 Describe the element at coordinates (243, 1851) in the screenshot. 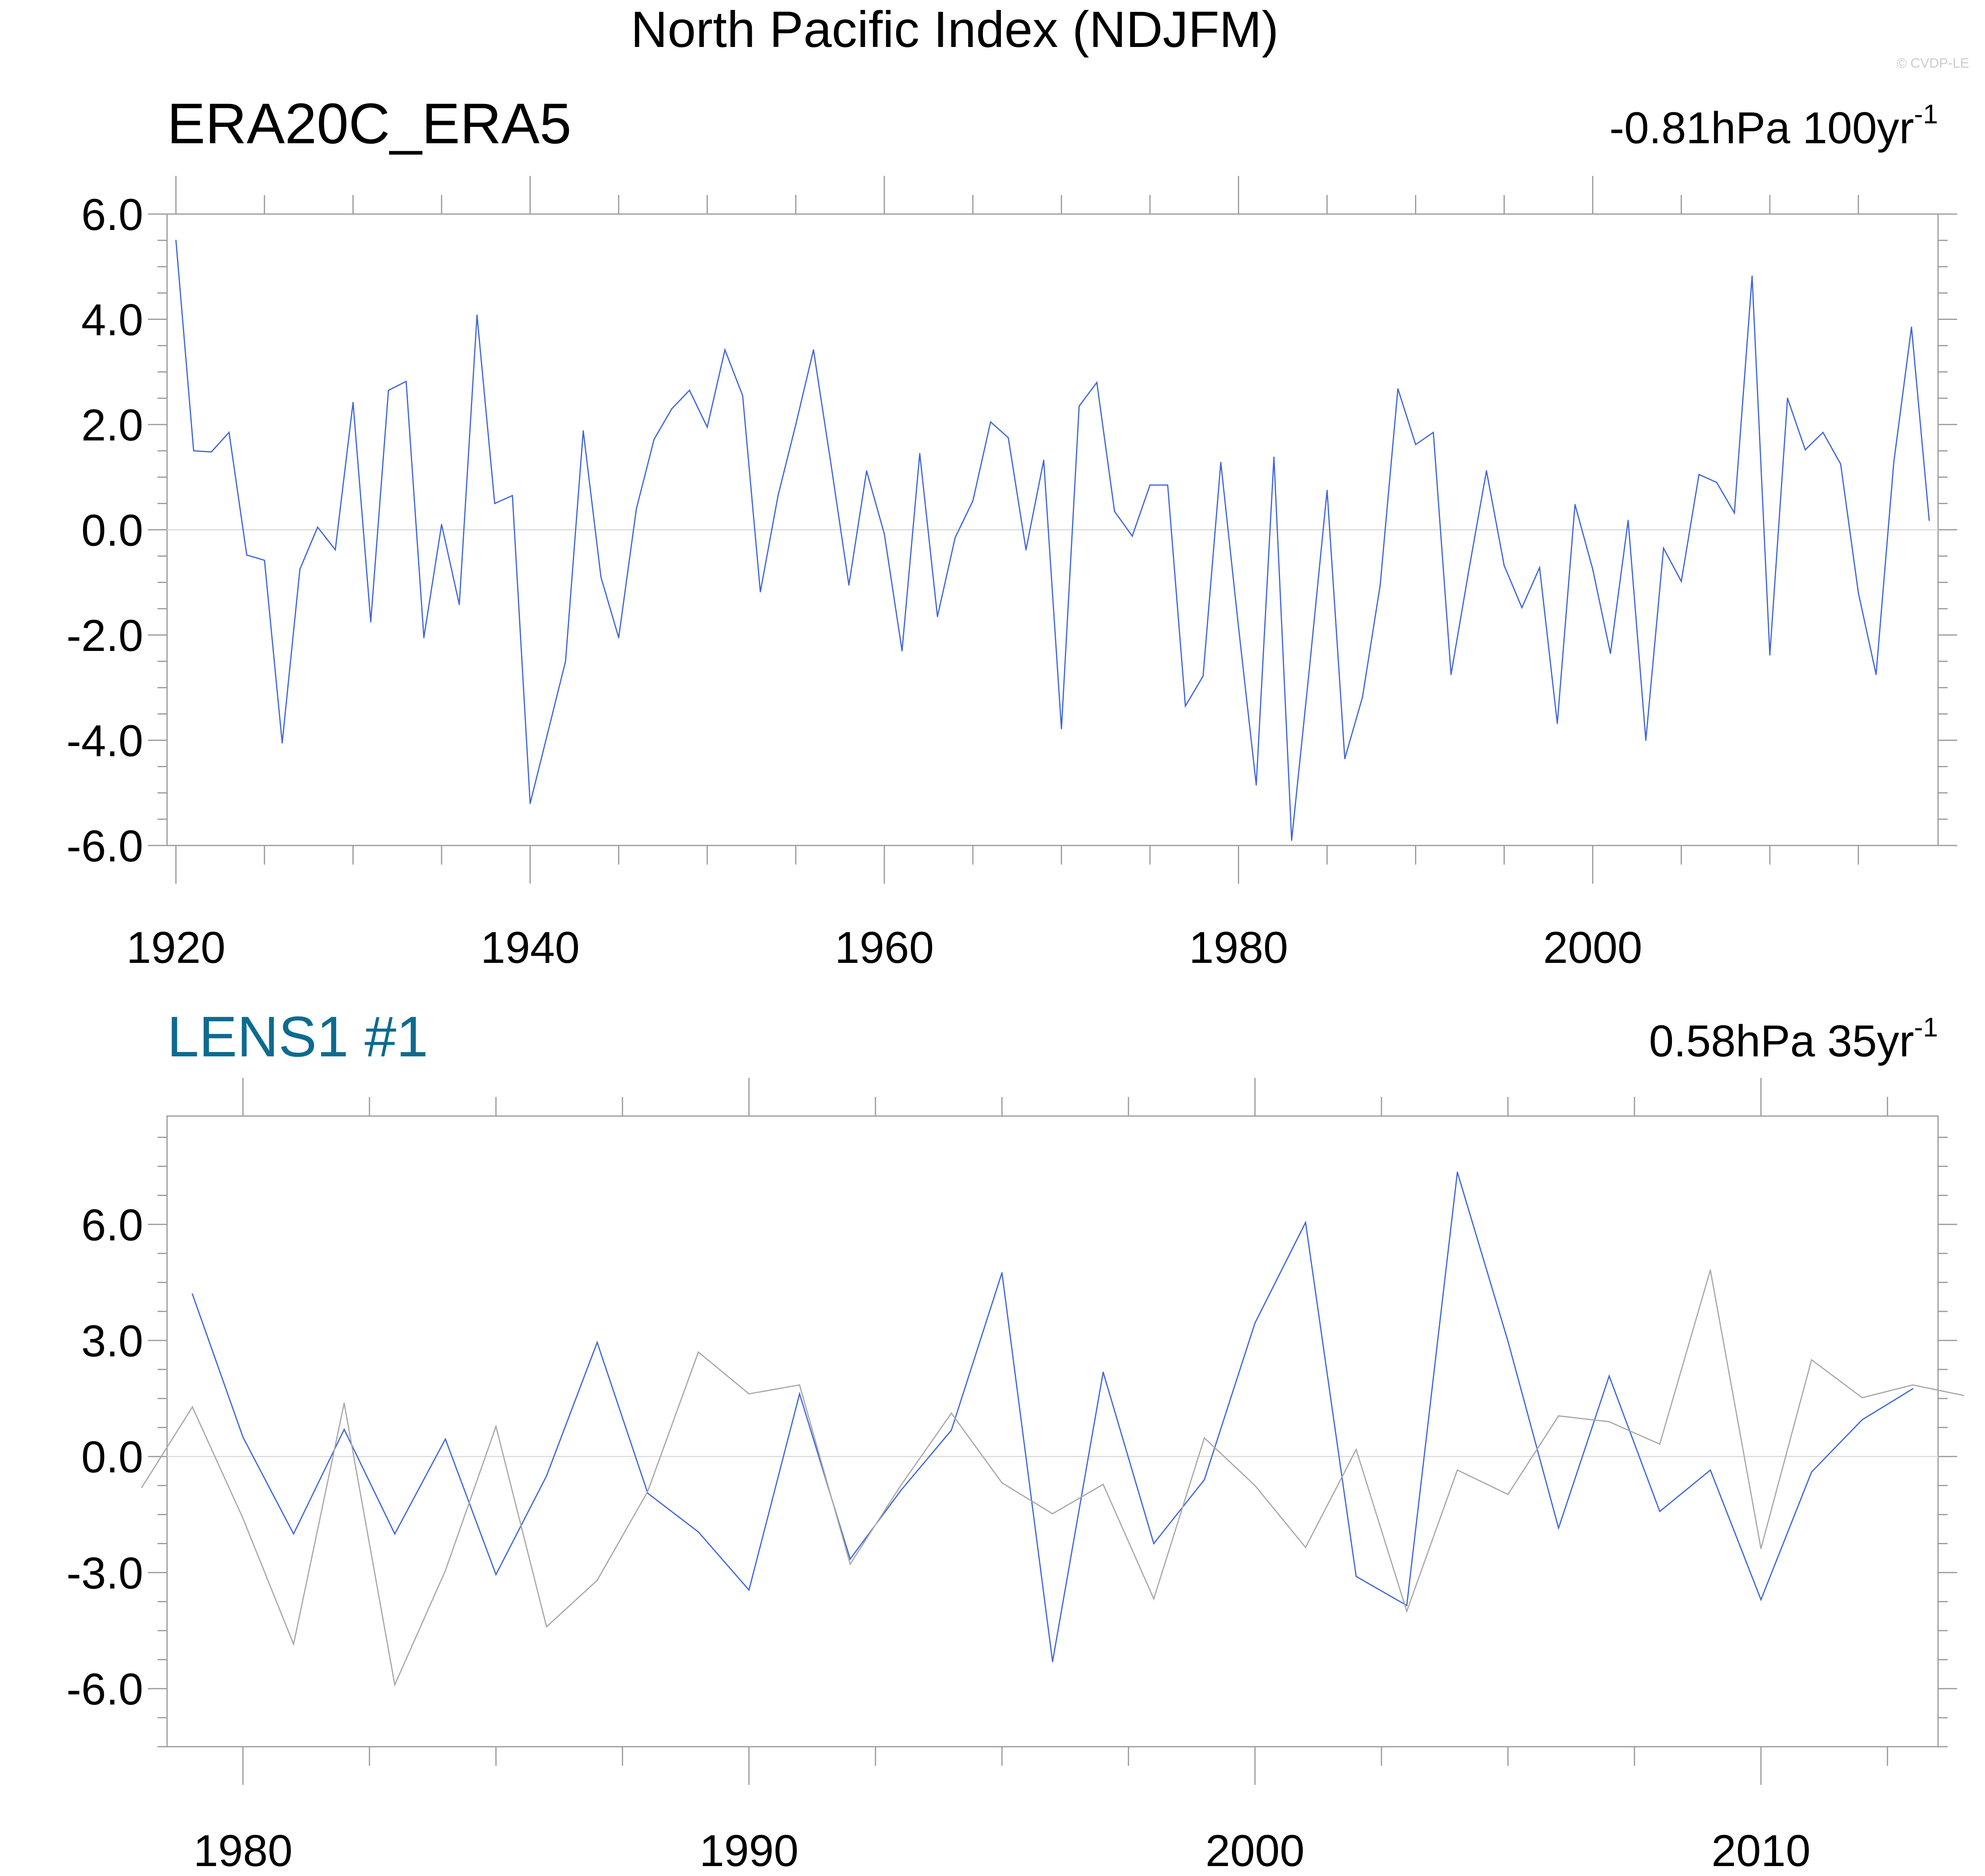

I see `x-tick-label: 1980` at that location.